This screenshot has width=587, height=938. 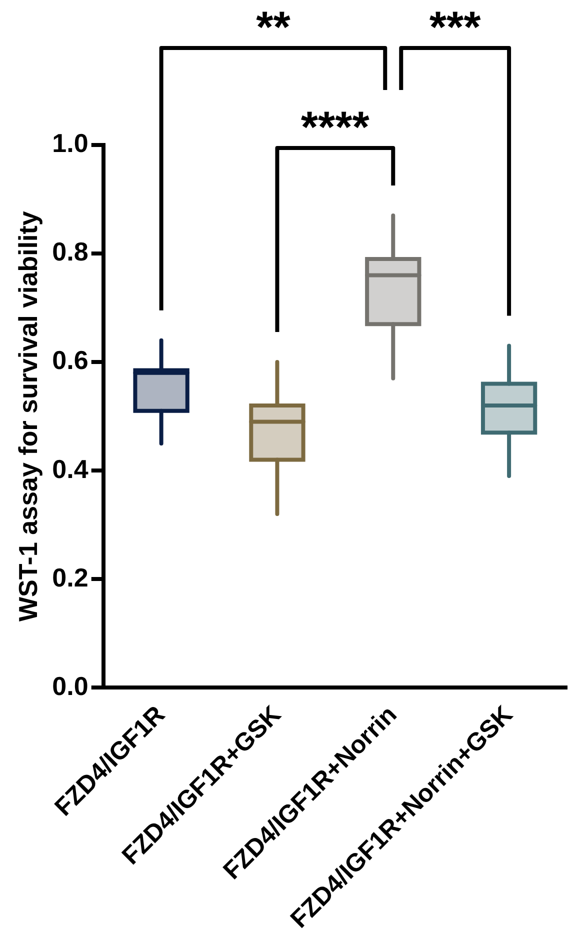 What do you see at coordinates (70, 360) in the screenshot?
I see `y-tick-label: 0.6` at bounding box center [70, 360].